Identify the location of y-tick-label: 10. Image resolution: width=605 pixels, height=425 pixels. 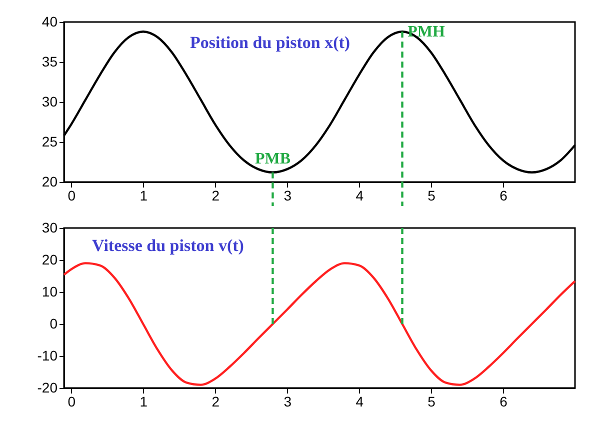
(50, 292).